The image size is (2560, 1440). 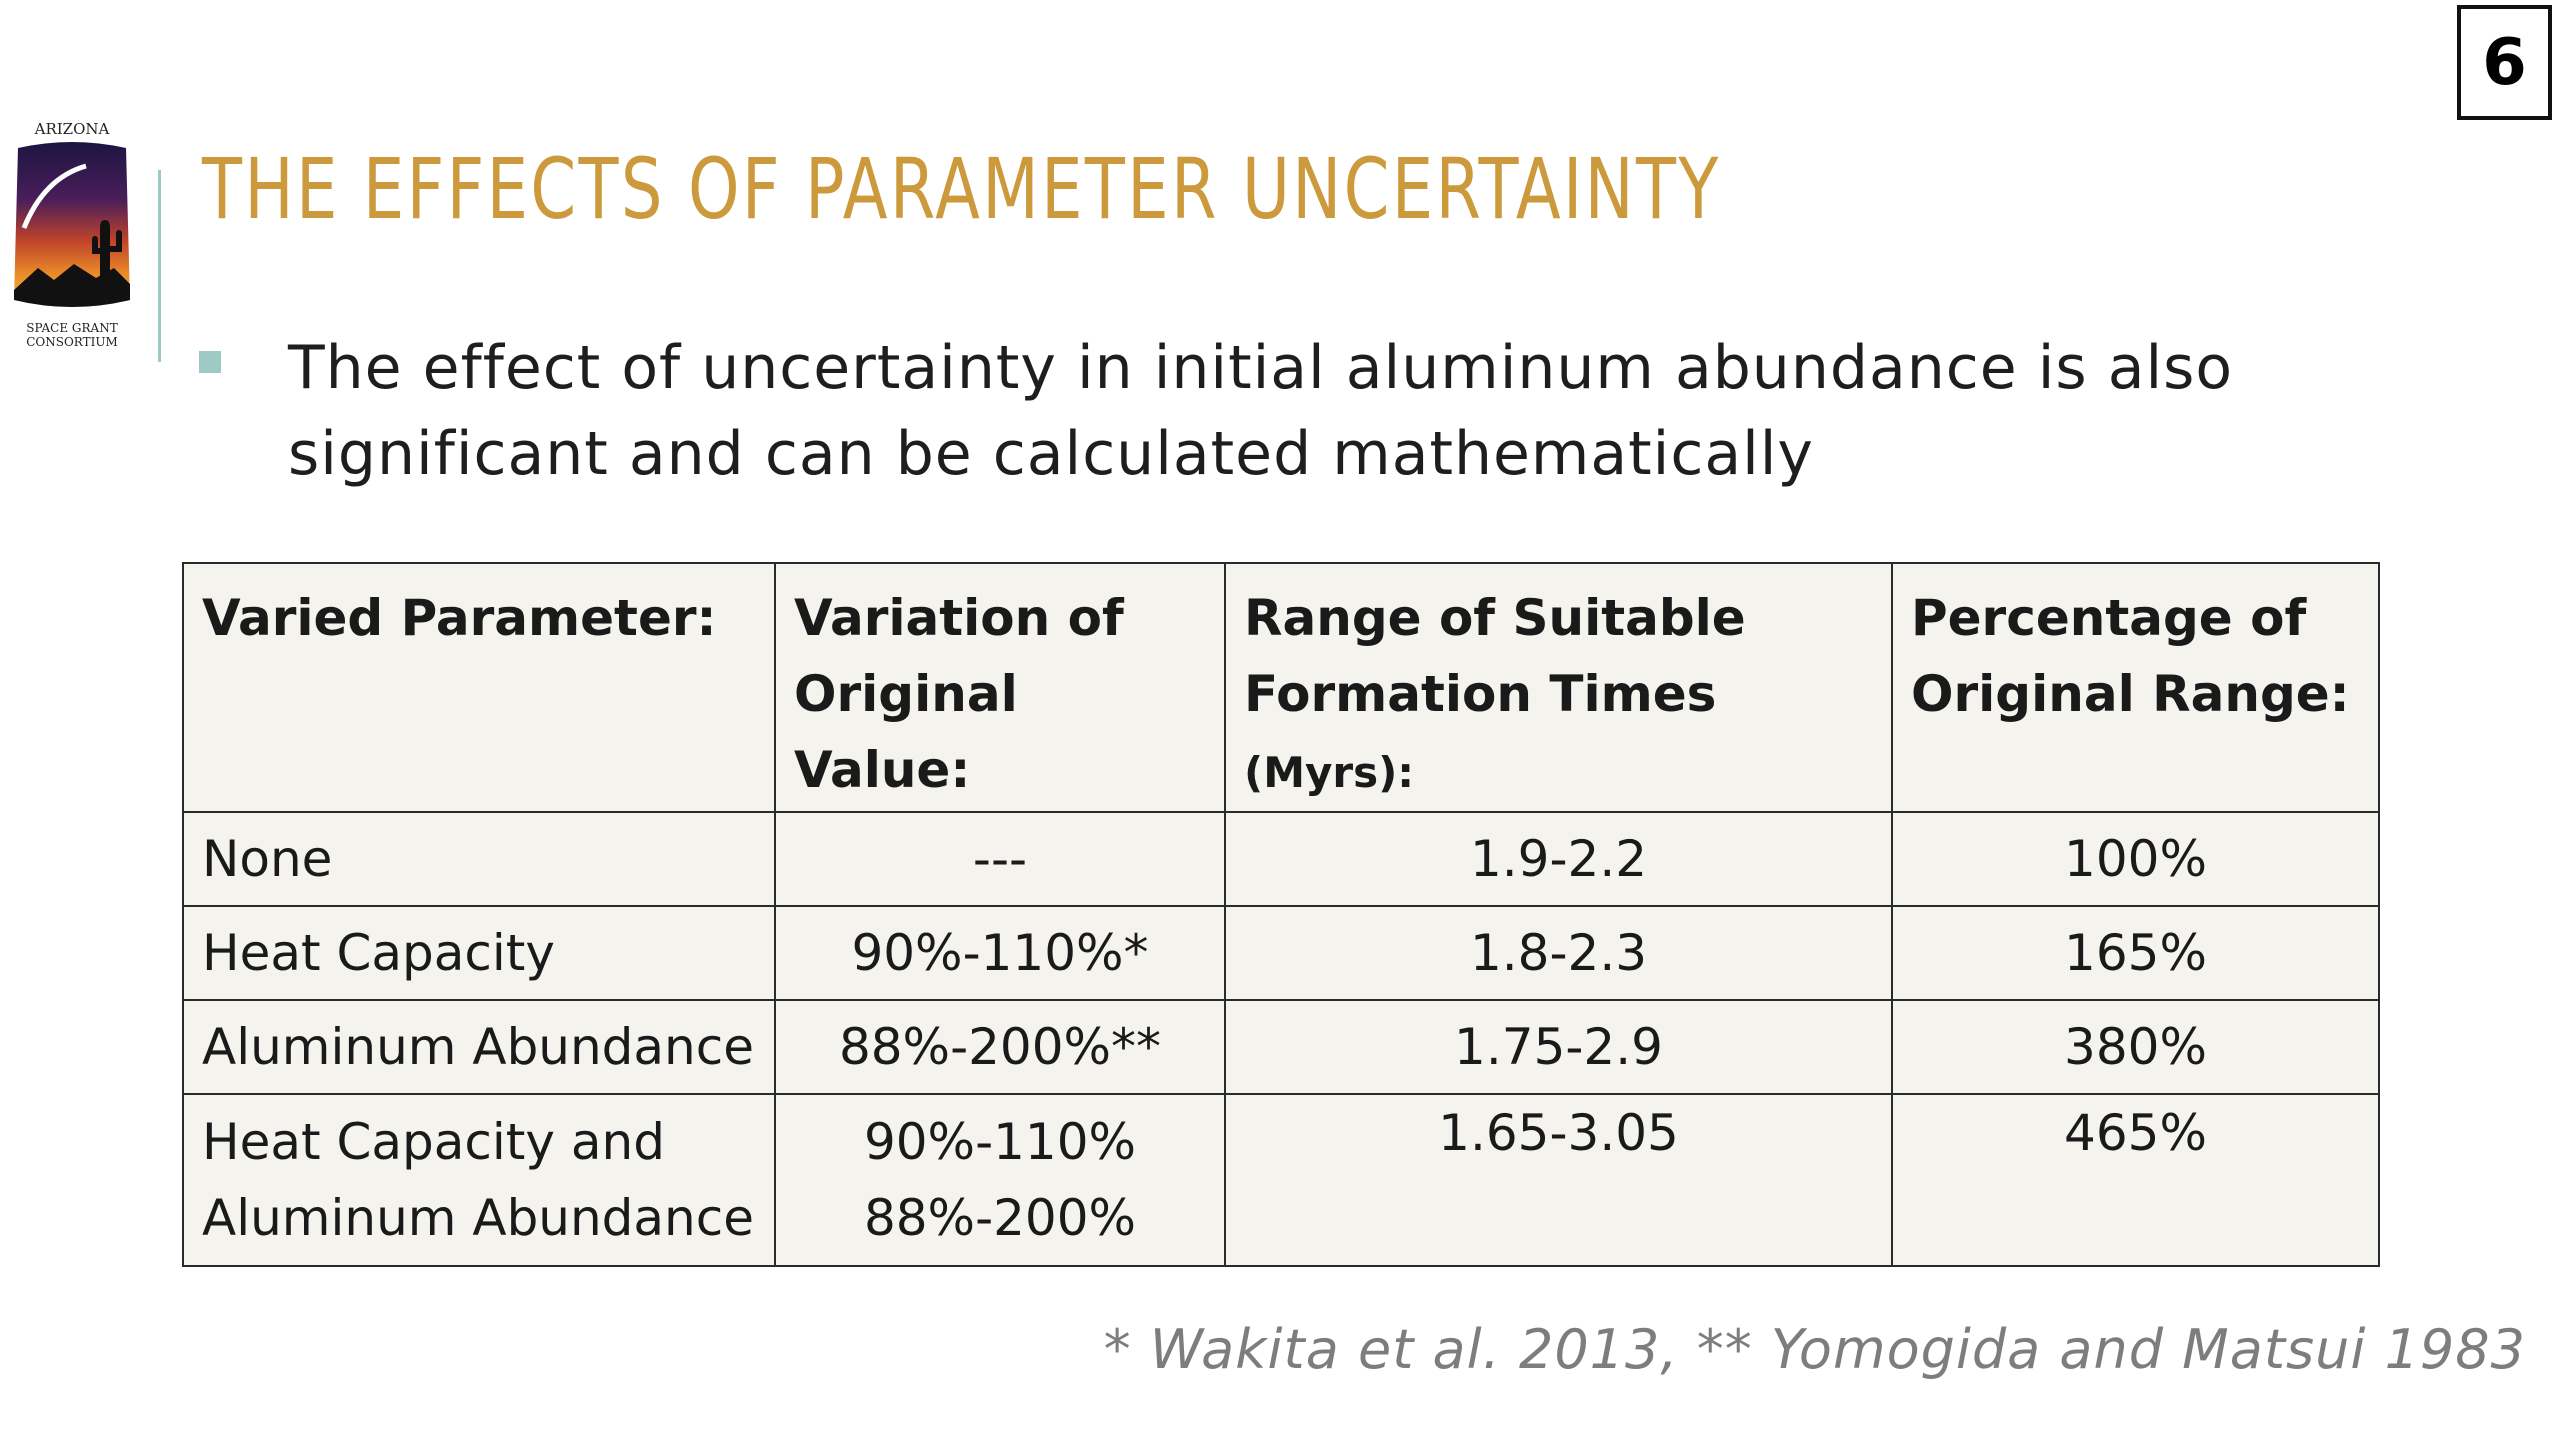 What do you see at coordinates (210, 362) in the screenshot?
I see `bullet-marker` at bounding box center [210, 362].